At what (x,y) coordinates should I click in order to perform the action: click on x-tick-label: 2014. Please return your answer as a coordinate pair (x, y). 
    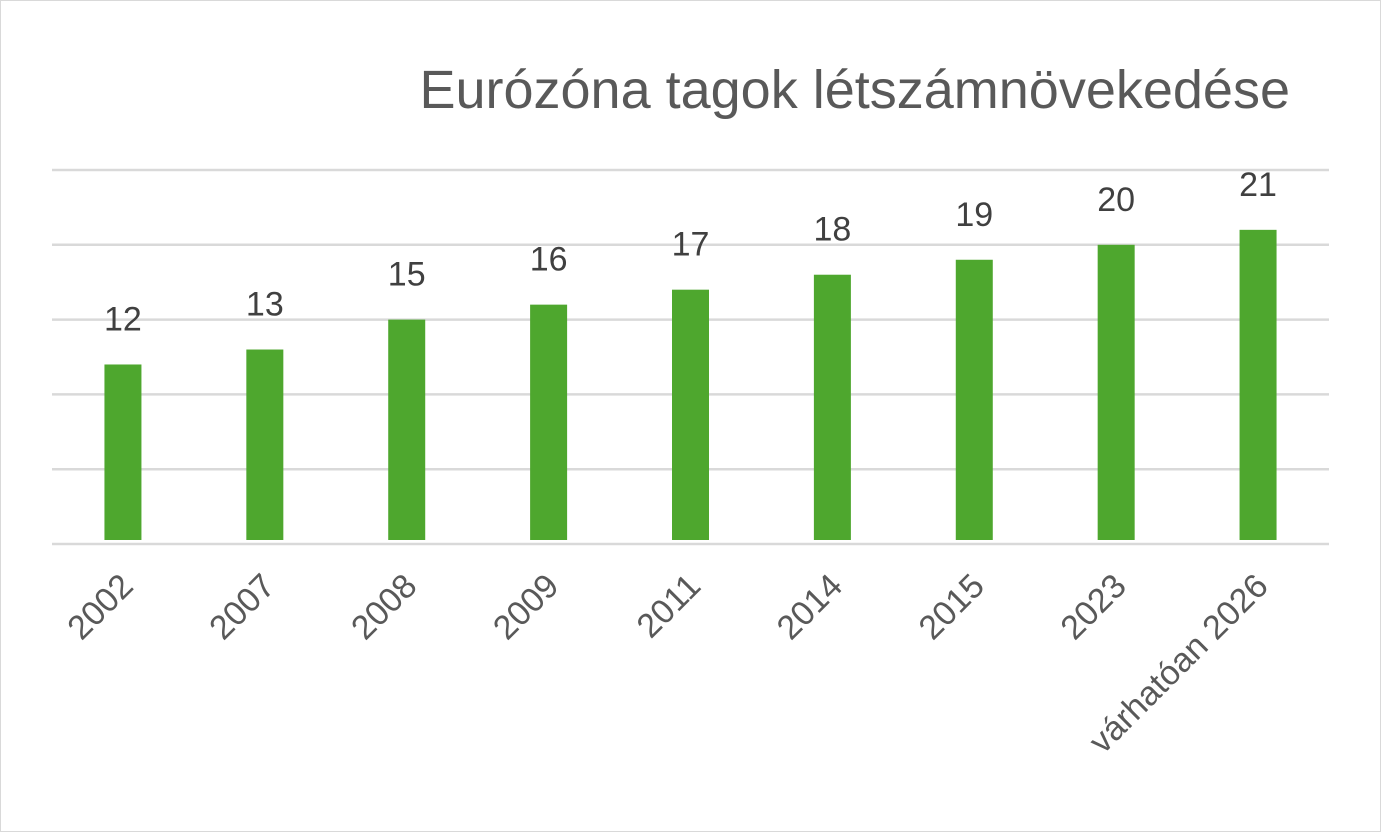
    Looking at the image, I should click on (810, 607).